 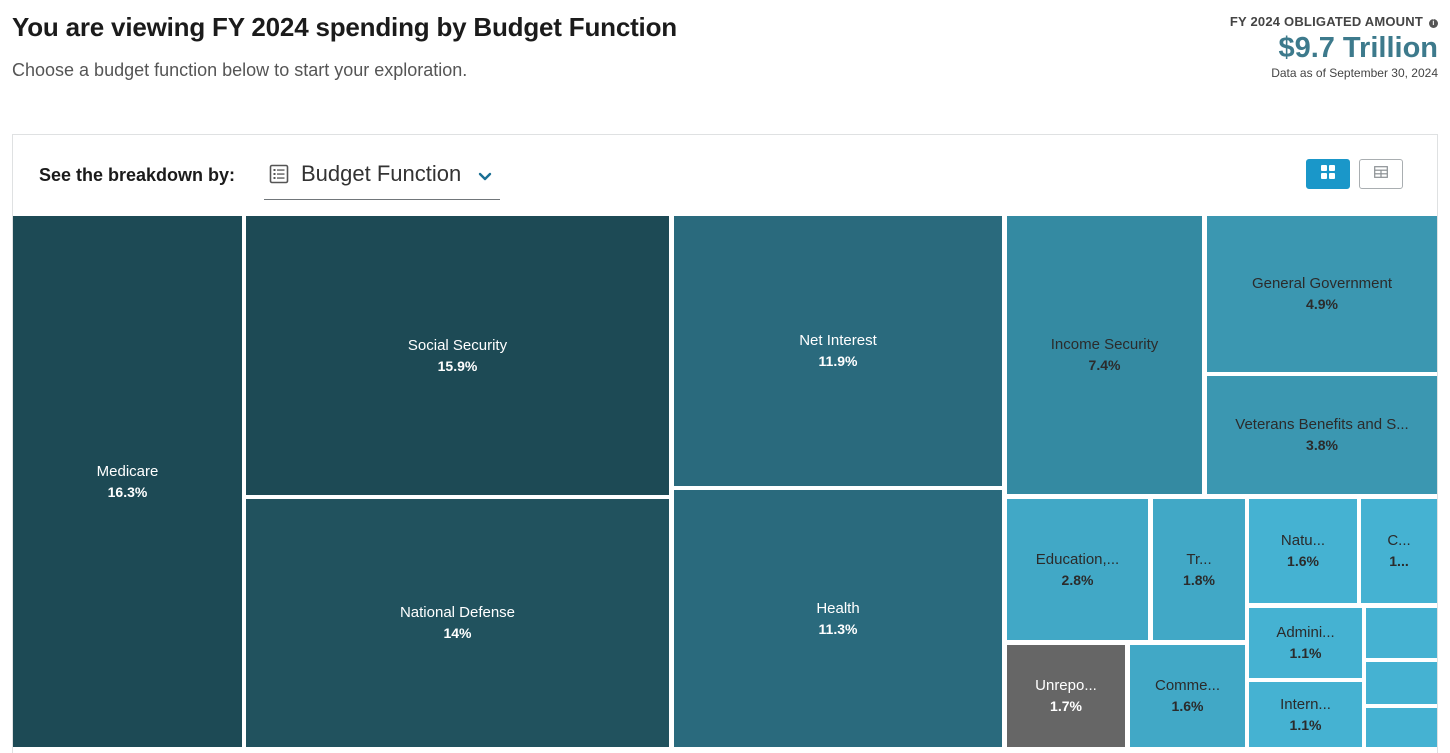 What do you see at coordinates (1358, 48) in the screenshot?
I see `obligated-amount: $9.7 Trillion` at bounding box center [1358, 48].